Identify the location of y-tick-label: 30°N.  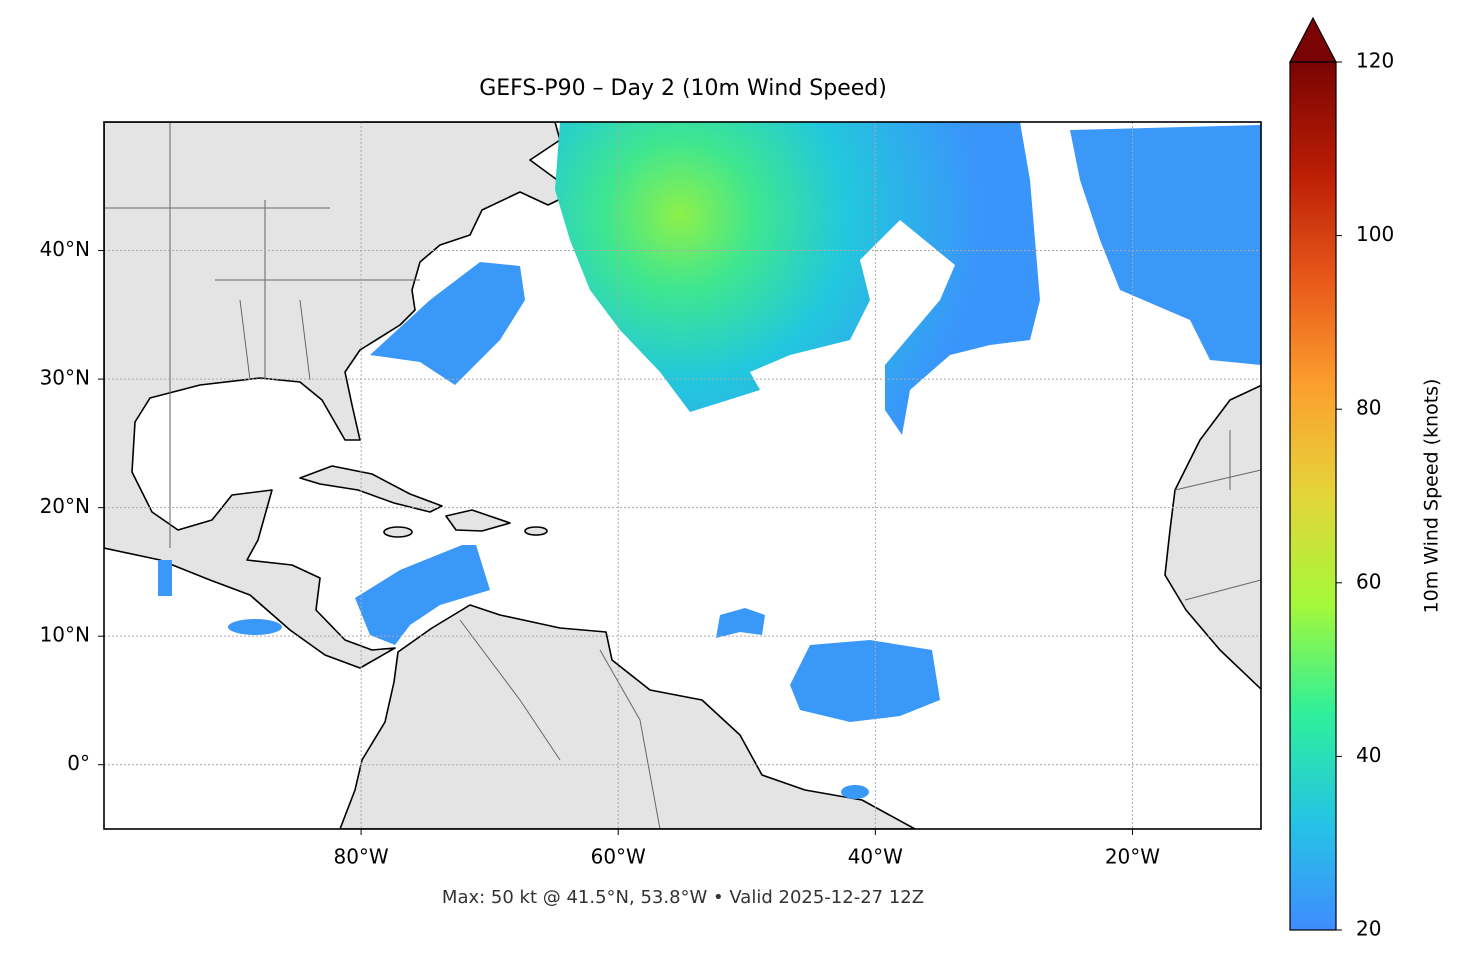
(65, 378).